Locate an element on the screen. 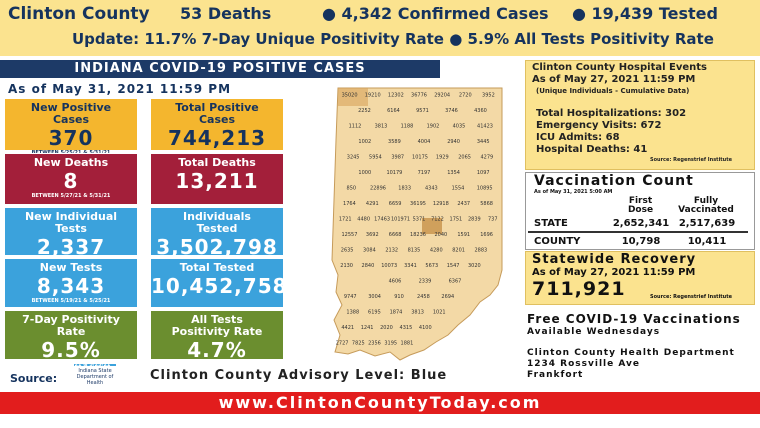  county-tested: ● 19,439 Tested is located at coordinates (645, 13).